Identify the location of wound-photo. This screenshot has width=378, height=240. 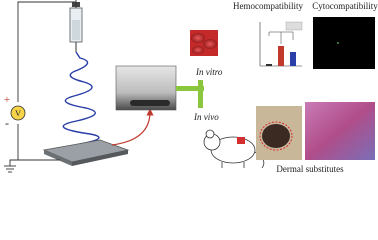
(279, 133).